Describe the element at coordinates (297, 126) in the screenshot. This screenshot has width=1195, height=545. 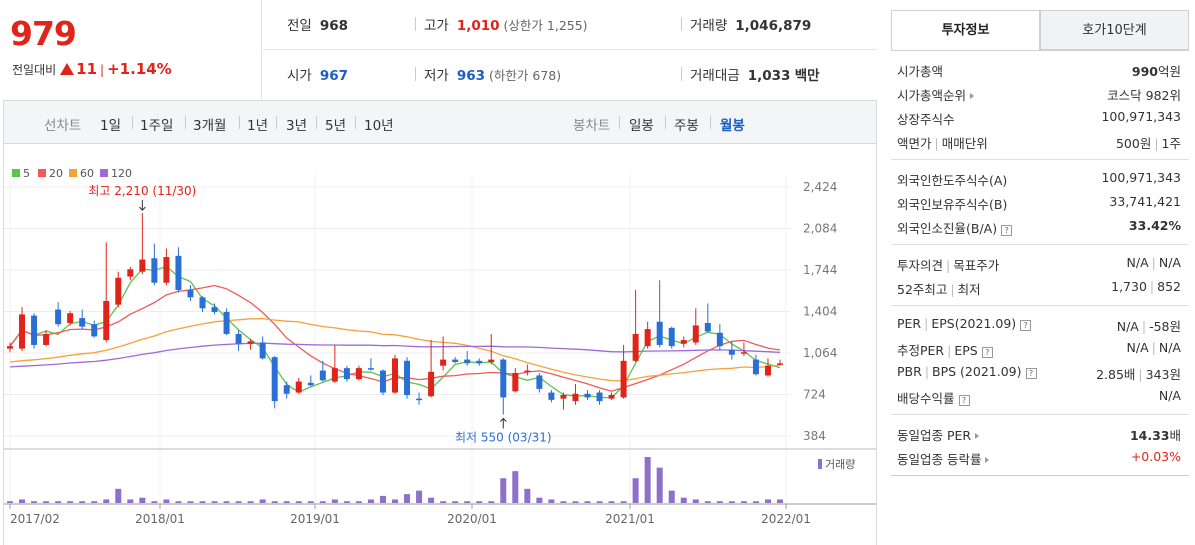
I see `period-3y: 3년` at that location.